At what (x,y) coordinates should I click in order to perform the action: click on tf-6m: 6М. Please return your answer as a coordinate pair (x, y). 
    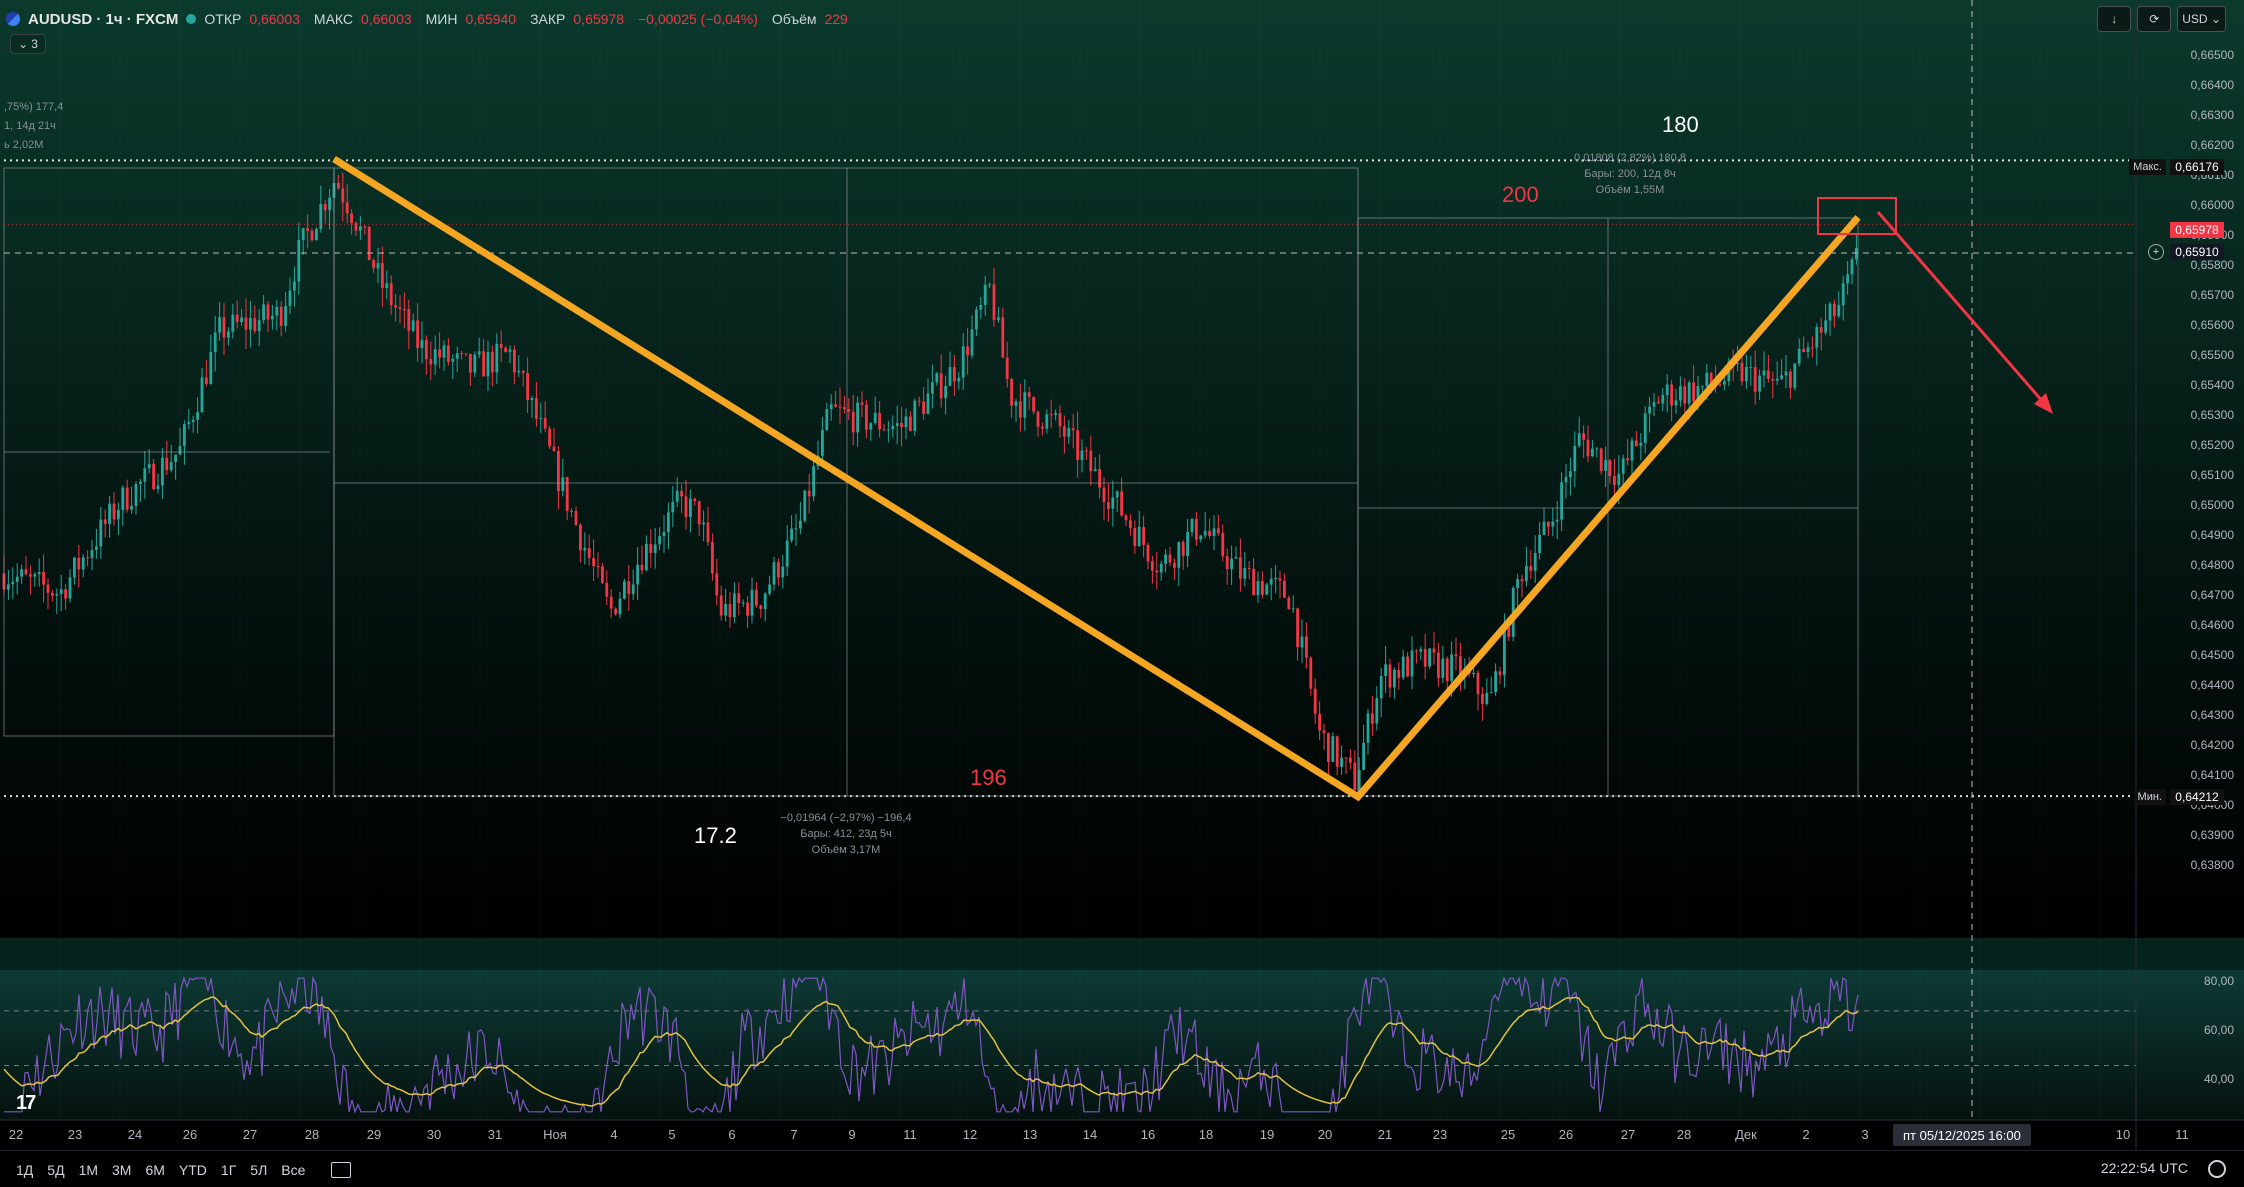
    Looking at the image, I should click on (155, 1169).